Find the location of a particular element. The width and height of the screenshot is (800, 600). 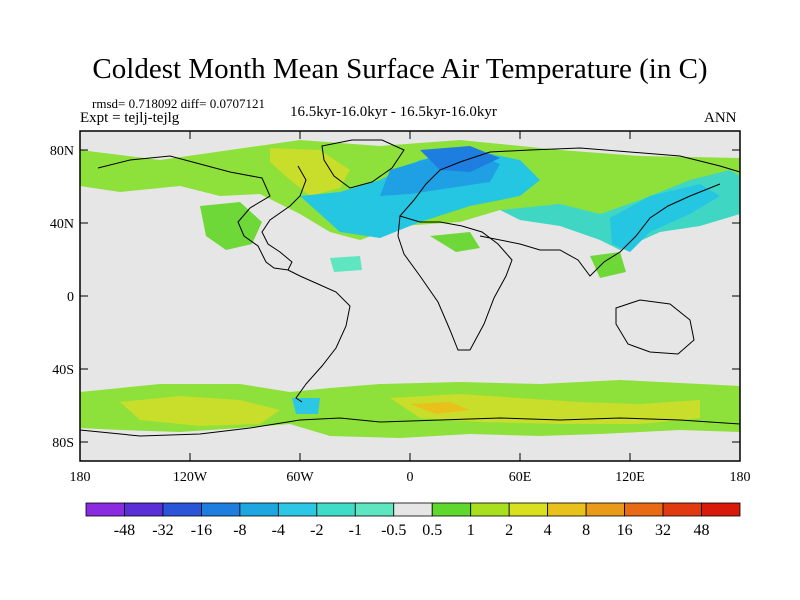

field-south-yellow-west is located at coordinates (200, 411).